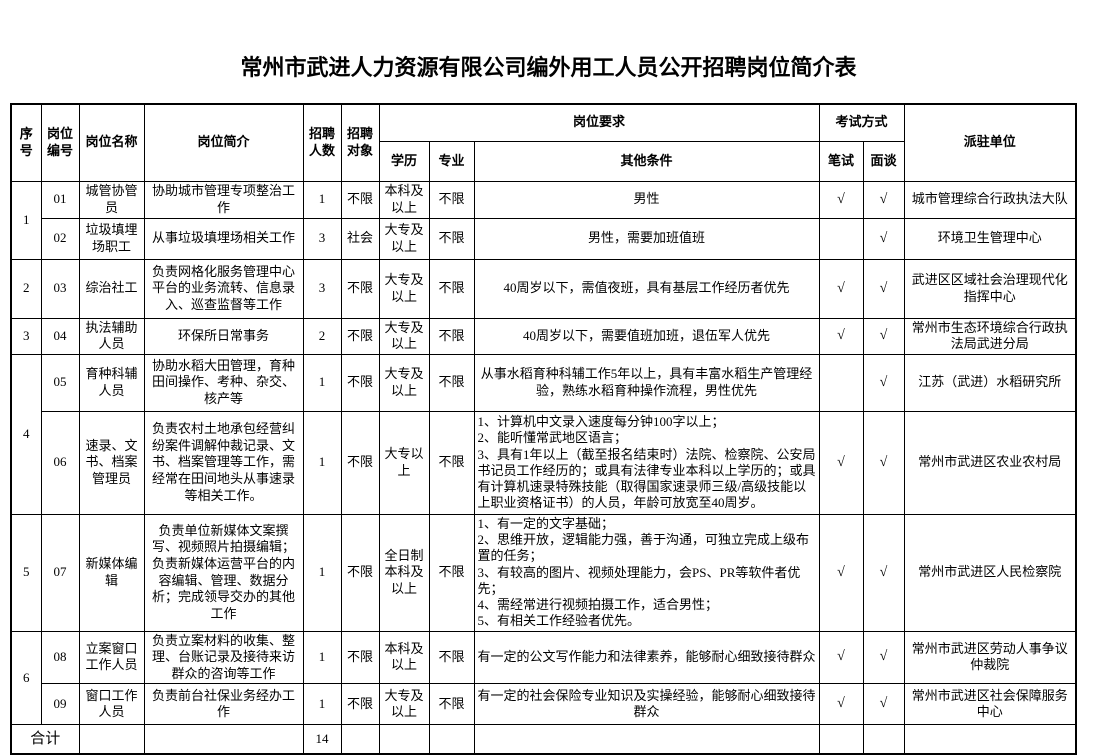 Image resolution: width=1097 pixels, height=755 pixels. I want to click on other-cell: 有一定的社会保险专业知识及实操经验，能够耐心细致接待群众, so click(646, 704).